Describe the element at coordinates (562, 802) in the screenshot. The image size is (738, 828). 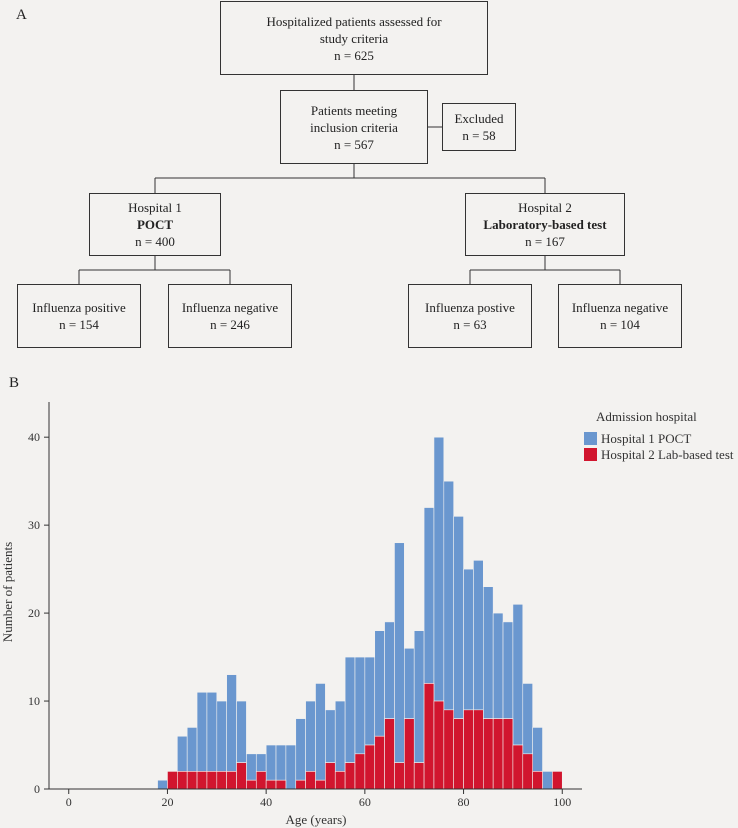
I see `x-tick-label-100: 100` at that location.